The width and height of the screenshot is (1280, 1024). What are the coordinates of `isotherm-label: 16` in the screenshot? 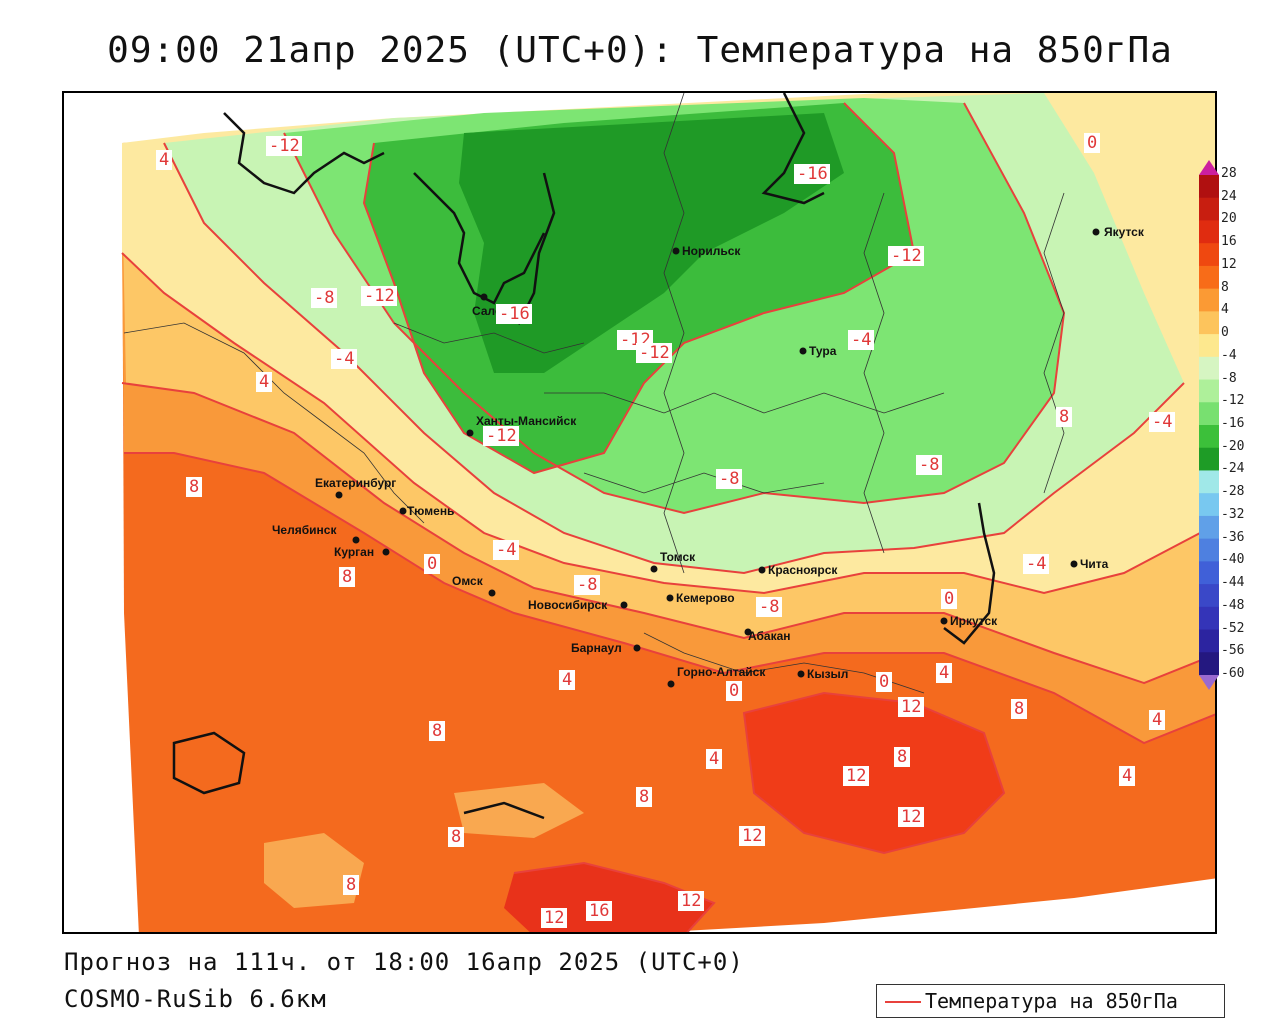 It's located at (599, 911).